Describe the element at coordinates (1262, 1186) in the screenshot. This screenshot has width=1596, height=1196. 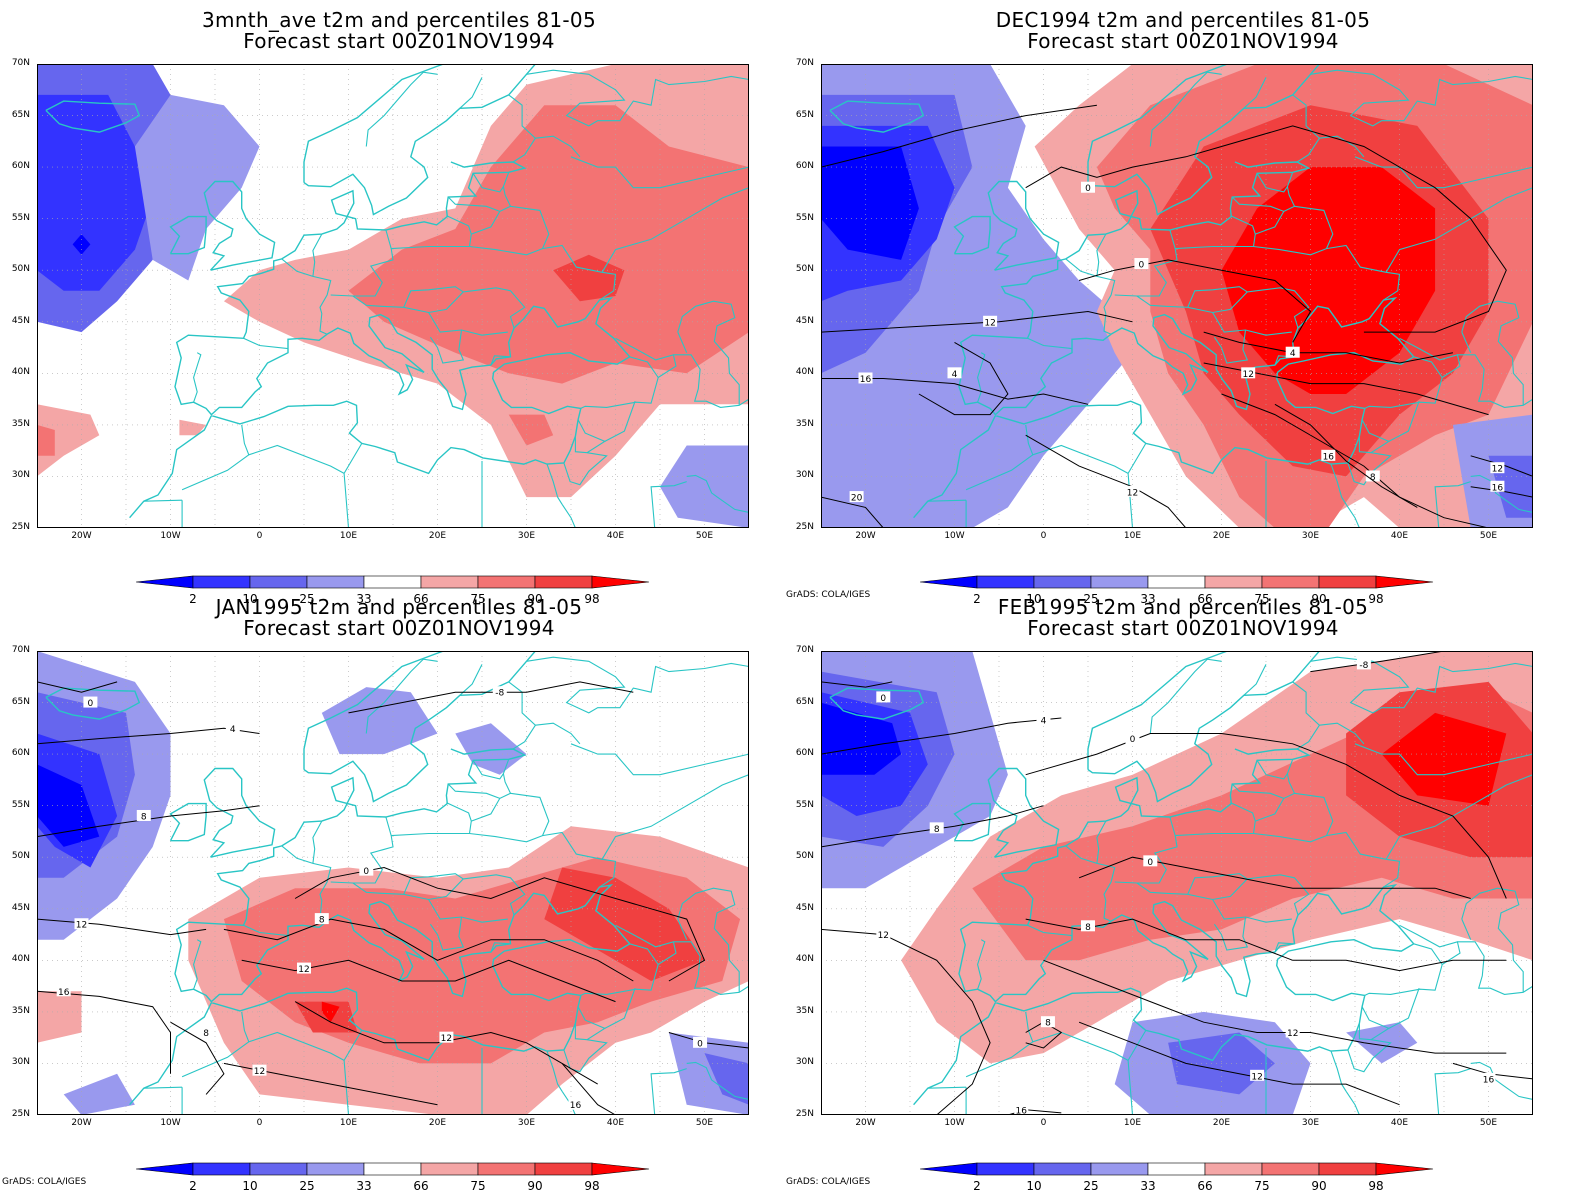
I see `colorbar-label: 75` at that location.